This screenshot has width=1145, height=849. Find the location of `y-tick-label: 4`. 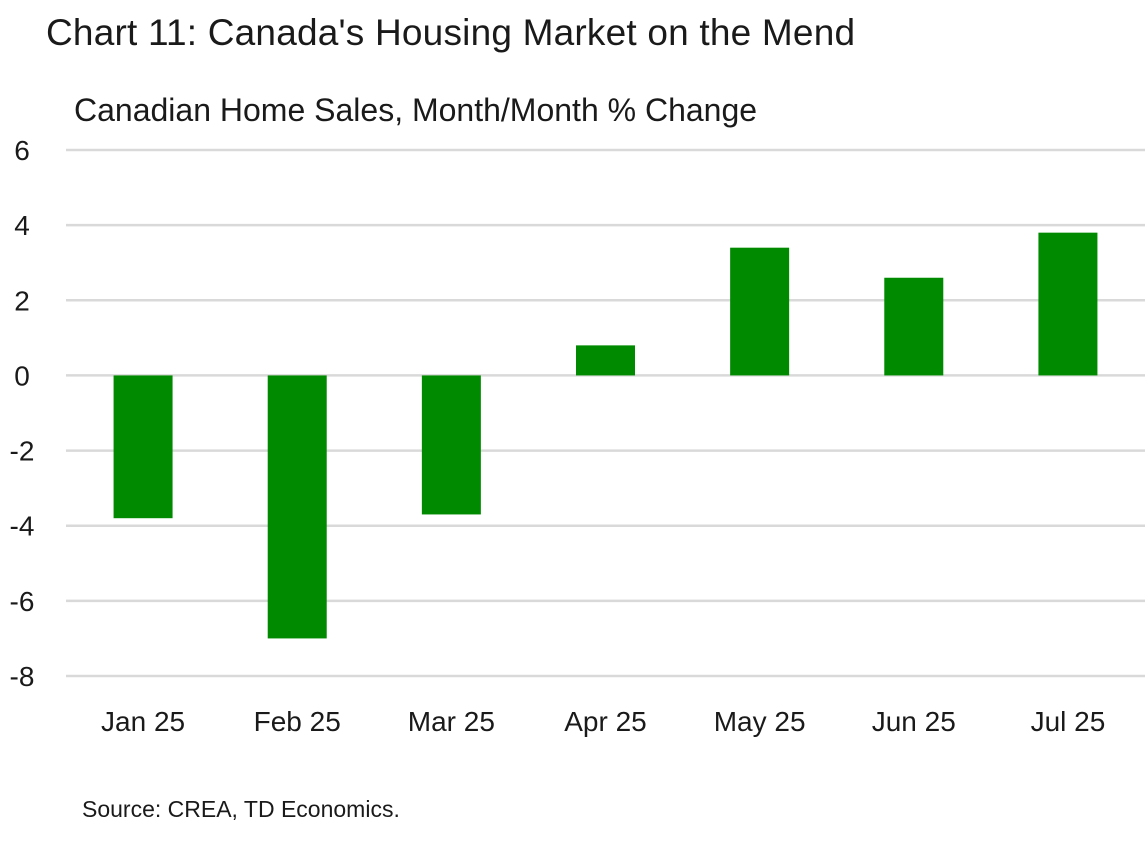

y-tick-label: 4 is located at coordinates (22, 225).